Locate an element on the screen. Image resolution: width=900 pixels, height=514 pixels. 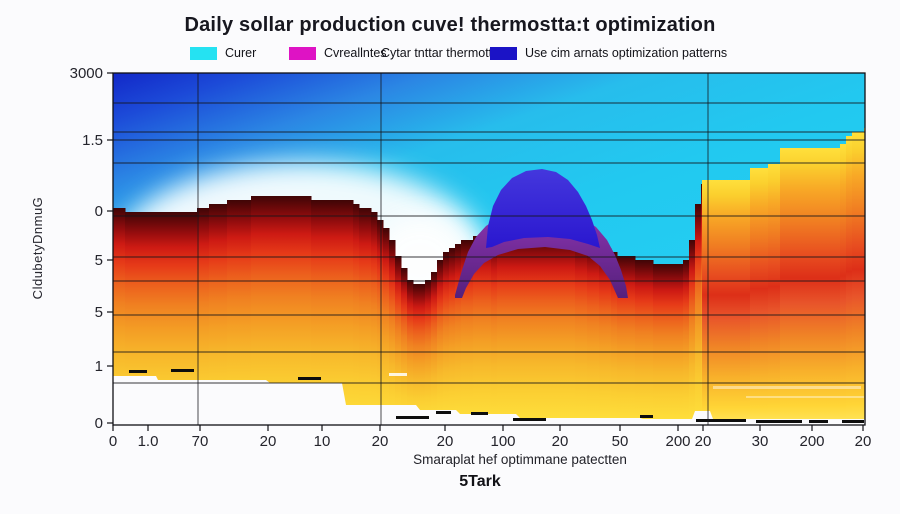
svg-text: 50 is located at coordinates (620, 441).